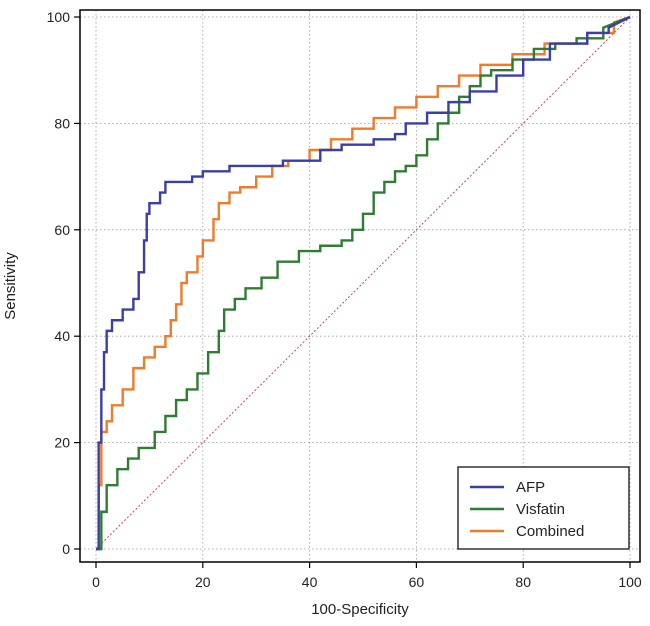  I want to click on y-tick-label: 100, so click(59, 17).